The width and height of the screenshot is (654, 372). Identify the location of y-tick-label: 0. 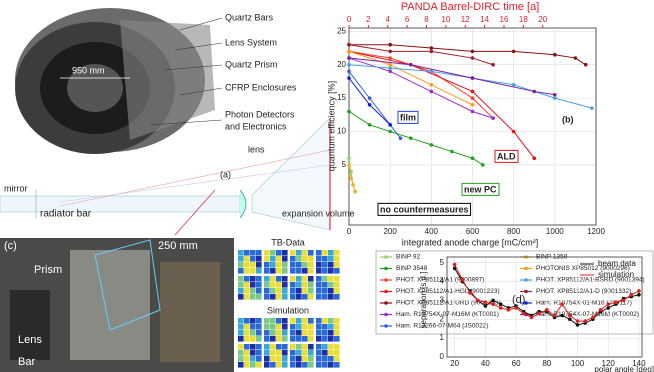
(442, 356).